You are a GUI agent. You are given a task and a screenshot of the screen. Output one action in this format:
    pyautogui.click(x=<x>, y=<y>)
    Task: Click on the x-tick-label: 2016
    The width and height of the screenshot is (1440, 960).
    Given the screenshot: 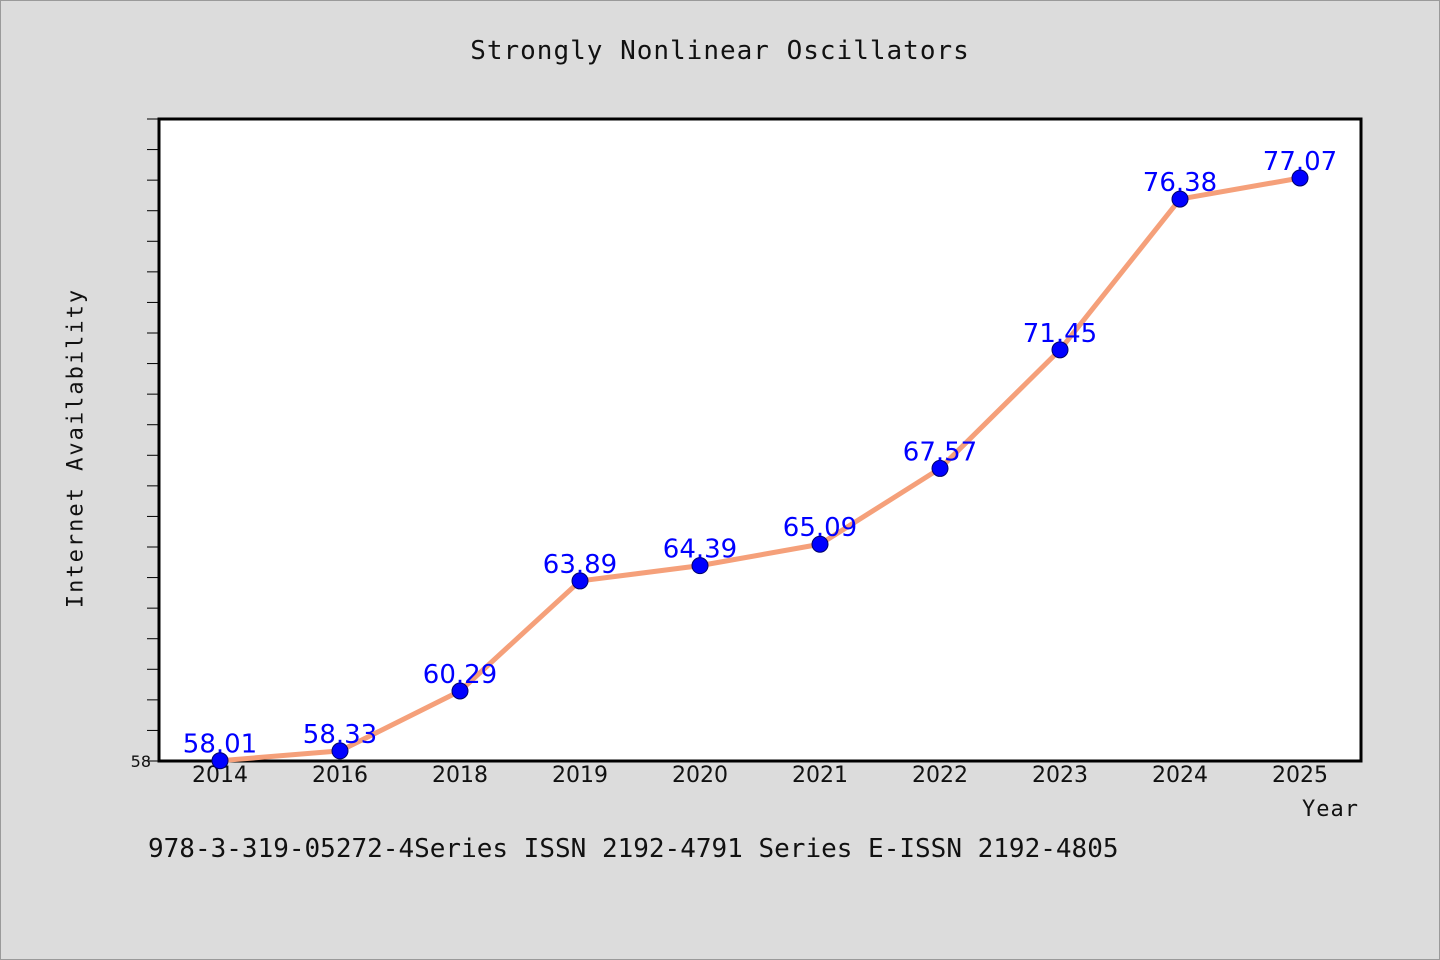 What is the action you would take?
    pyautogui.click(x=340, y=775)
    